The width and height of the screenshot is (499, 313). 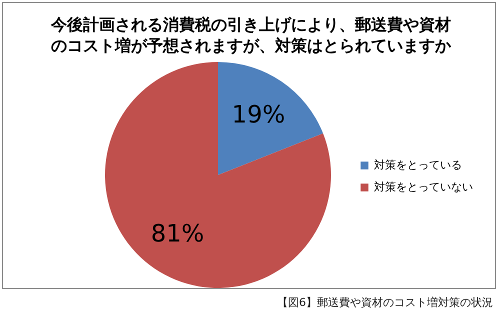 I want to click on text: 【図6】郵送費や資材のコスト増対策の状況, so click(x=385, y=302).